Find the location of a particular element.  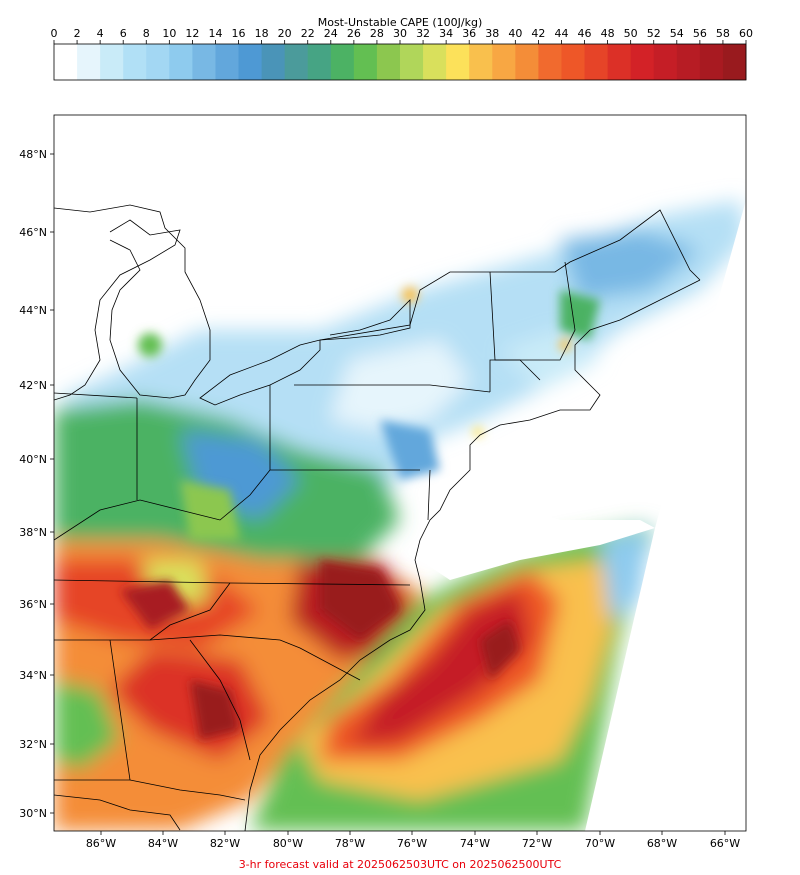

colorbar-cells is located at coordinates (400, 62).